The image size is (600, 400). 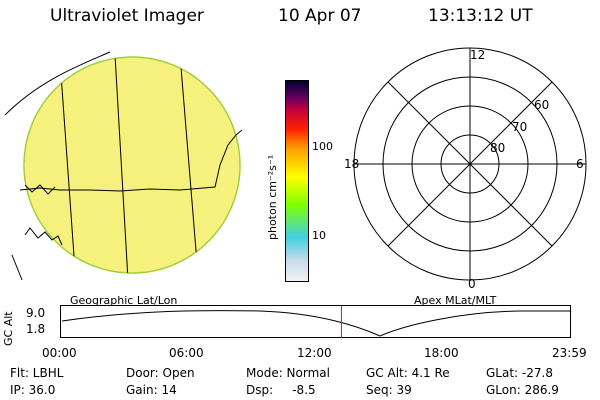 I want to click on apex-label: Apex MLat/MLT, so click(x=455, y=300).